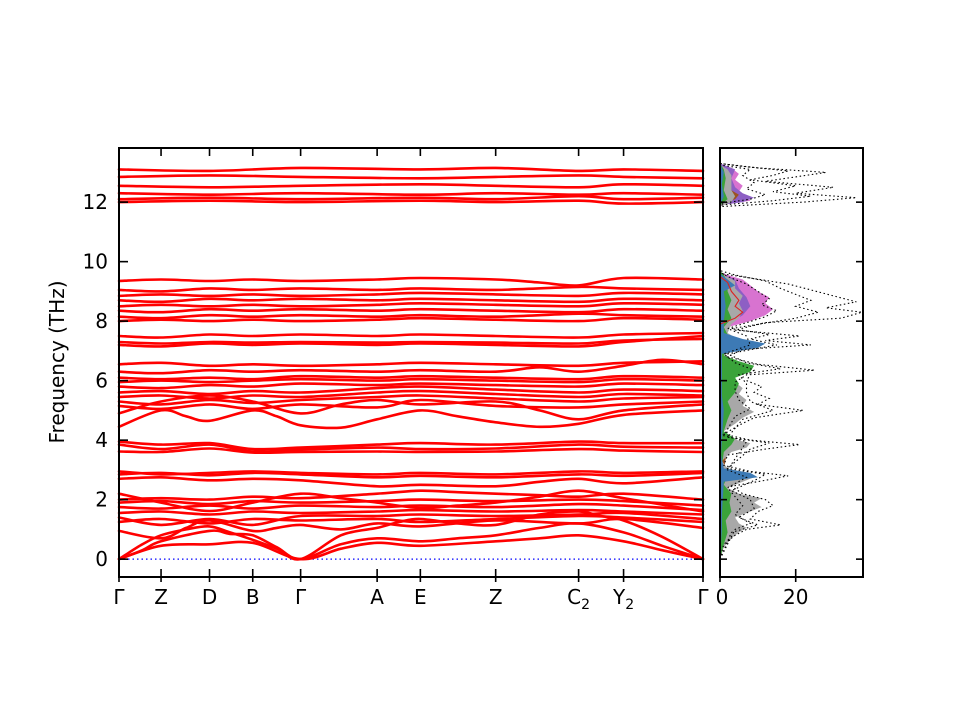 Image resolution: width=960 pixels, height=720 pixels. What do you see at coordinates (623, 599) in the screenshot?
I see `kpoint-label: Y2` at bounding box center [623, 599].